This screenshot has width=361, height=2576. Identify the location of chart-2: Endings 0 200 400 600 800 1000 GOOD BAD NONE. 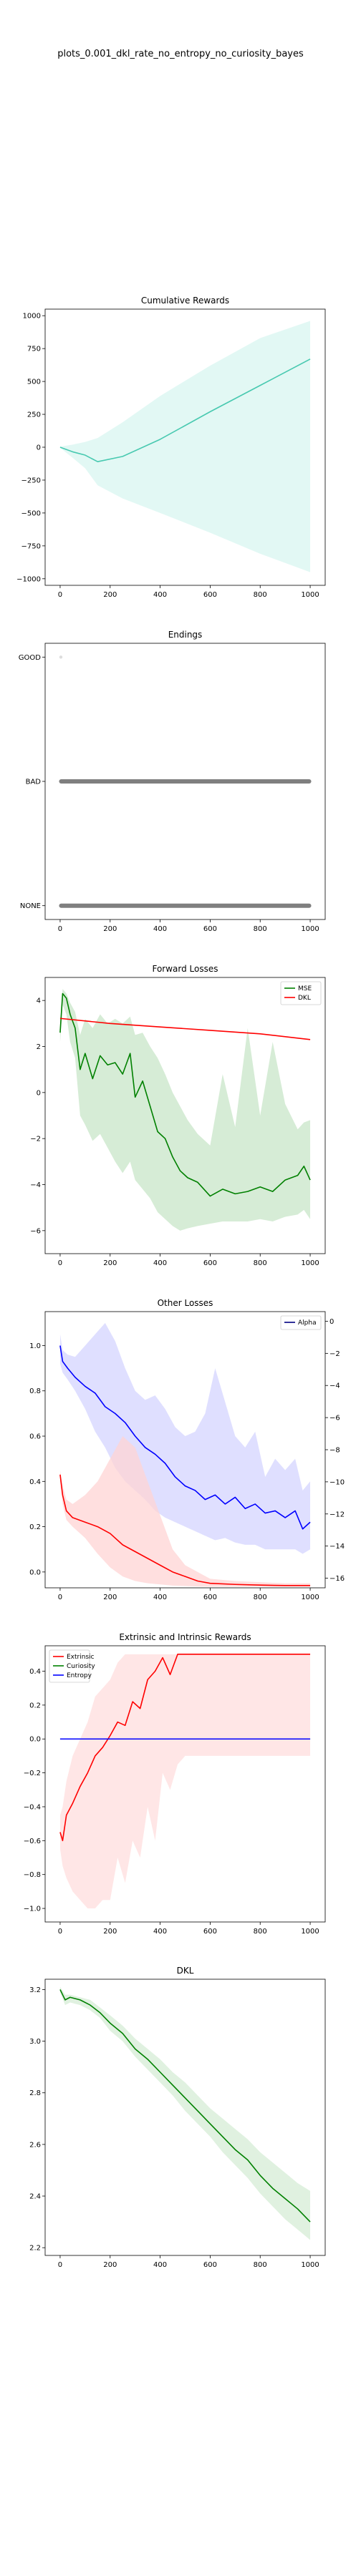
(172, 781).